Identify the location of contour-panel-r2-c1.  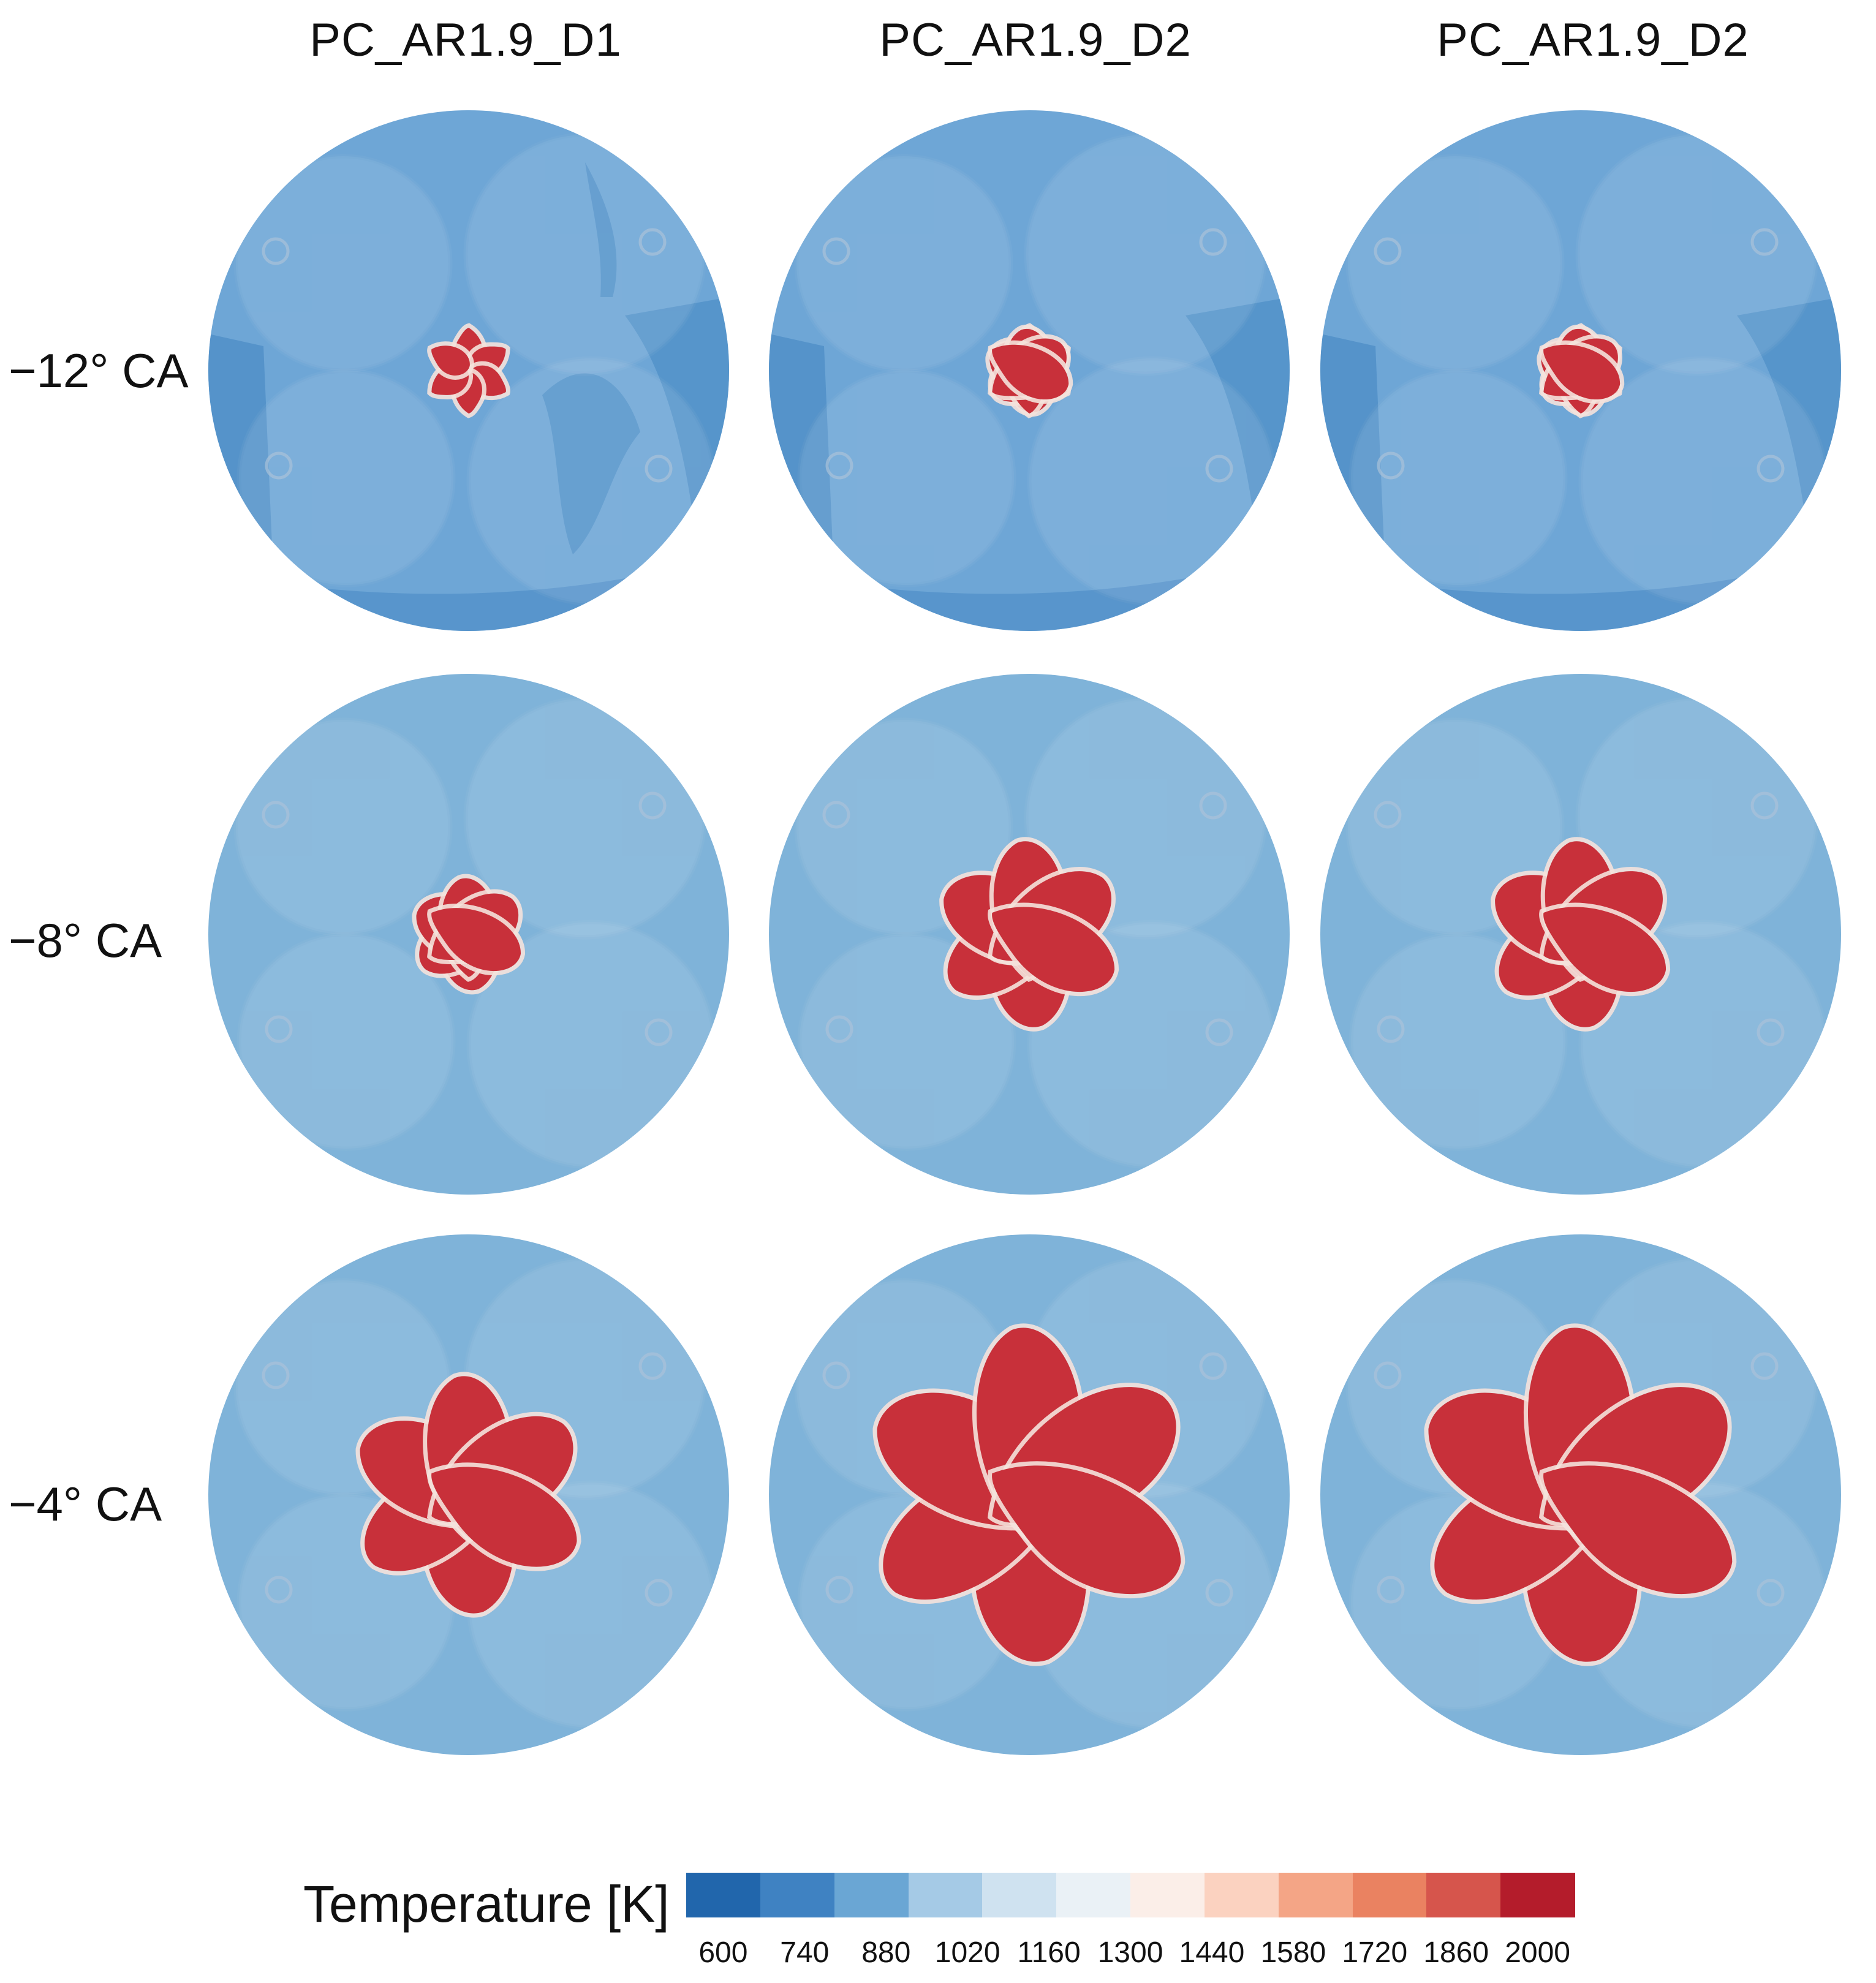
(468, 934).